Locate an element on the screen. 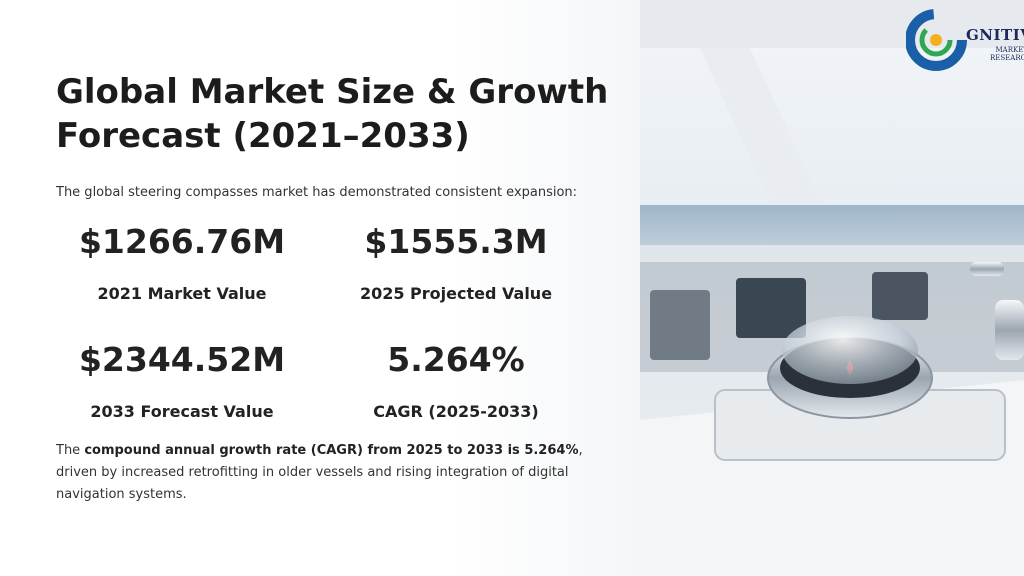 Image resolution: width=1024 pixels, height=576 pixels. throttle-base is located at coordinates (1009, 330).